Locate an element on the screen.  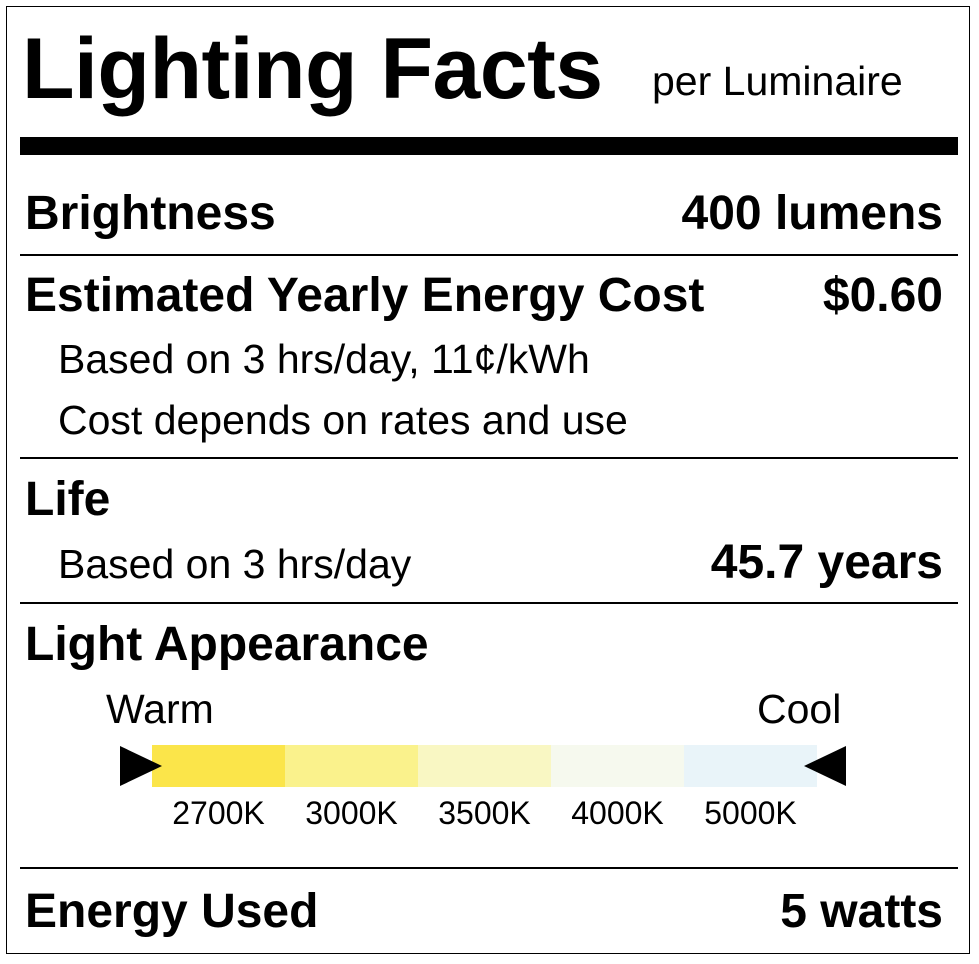
scale-segment-5000K is located at coordinates (750, 766).